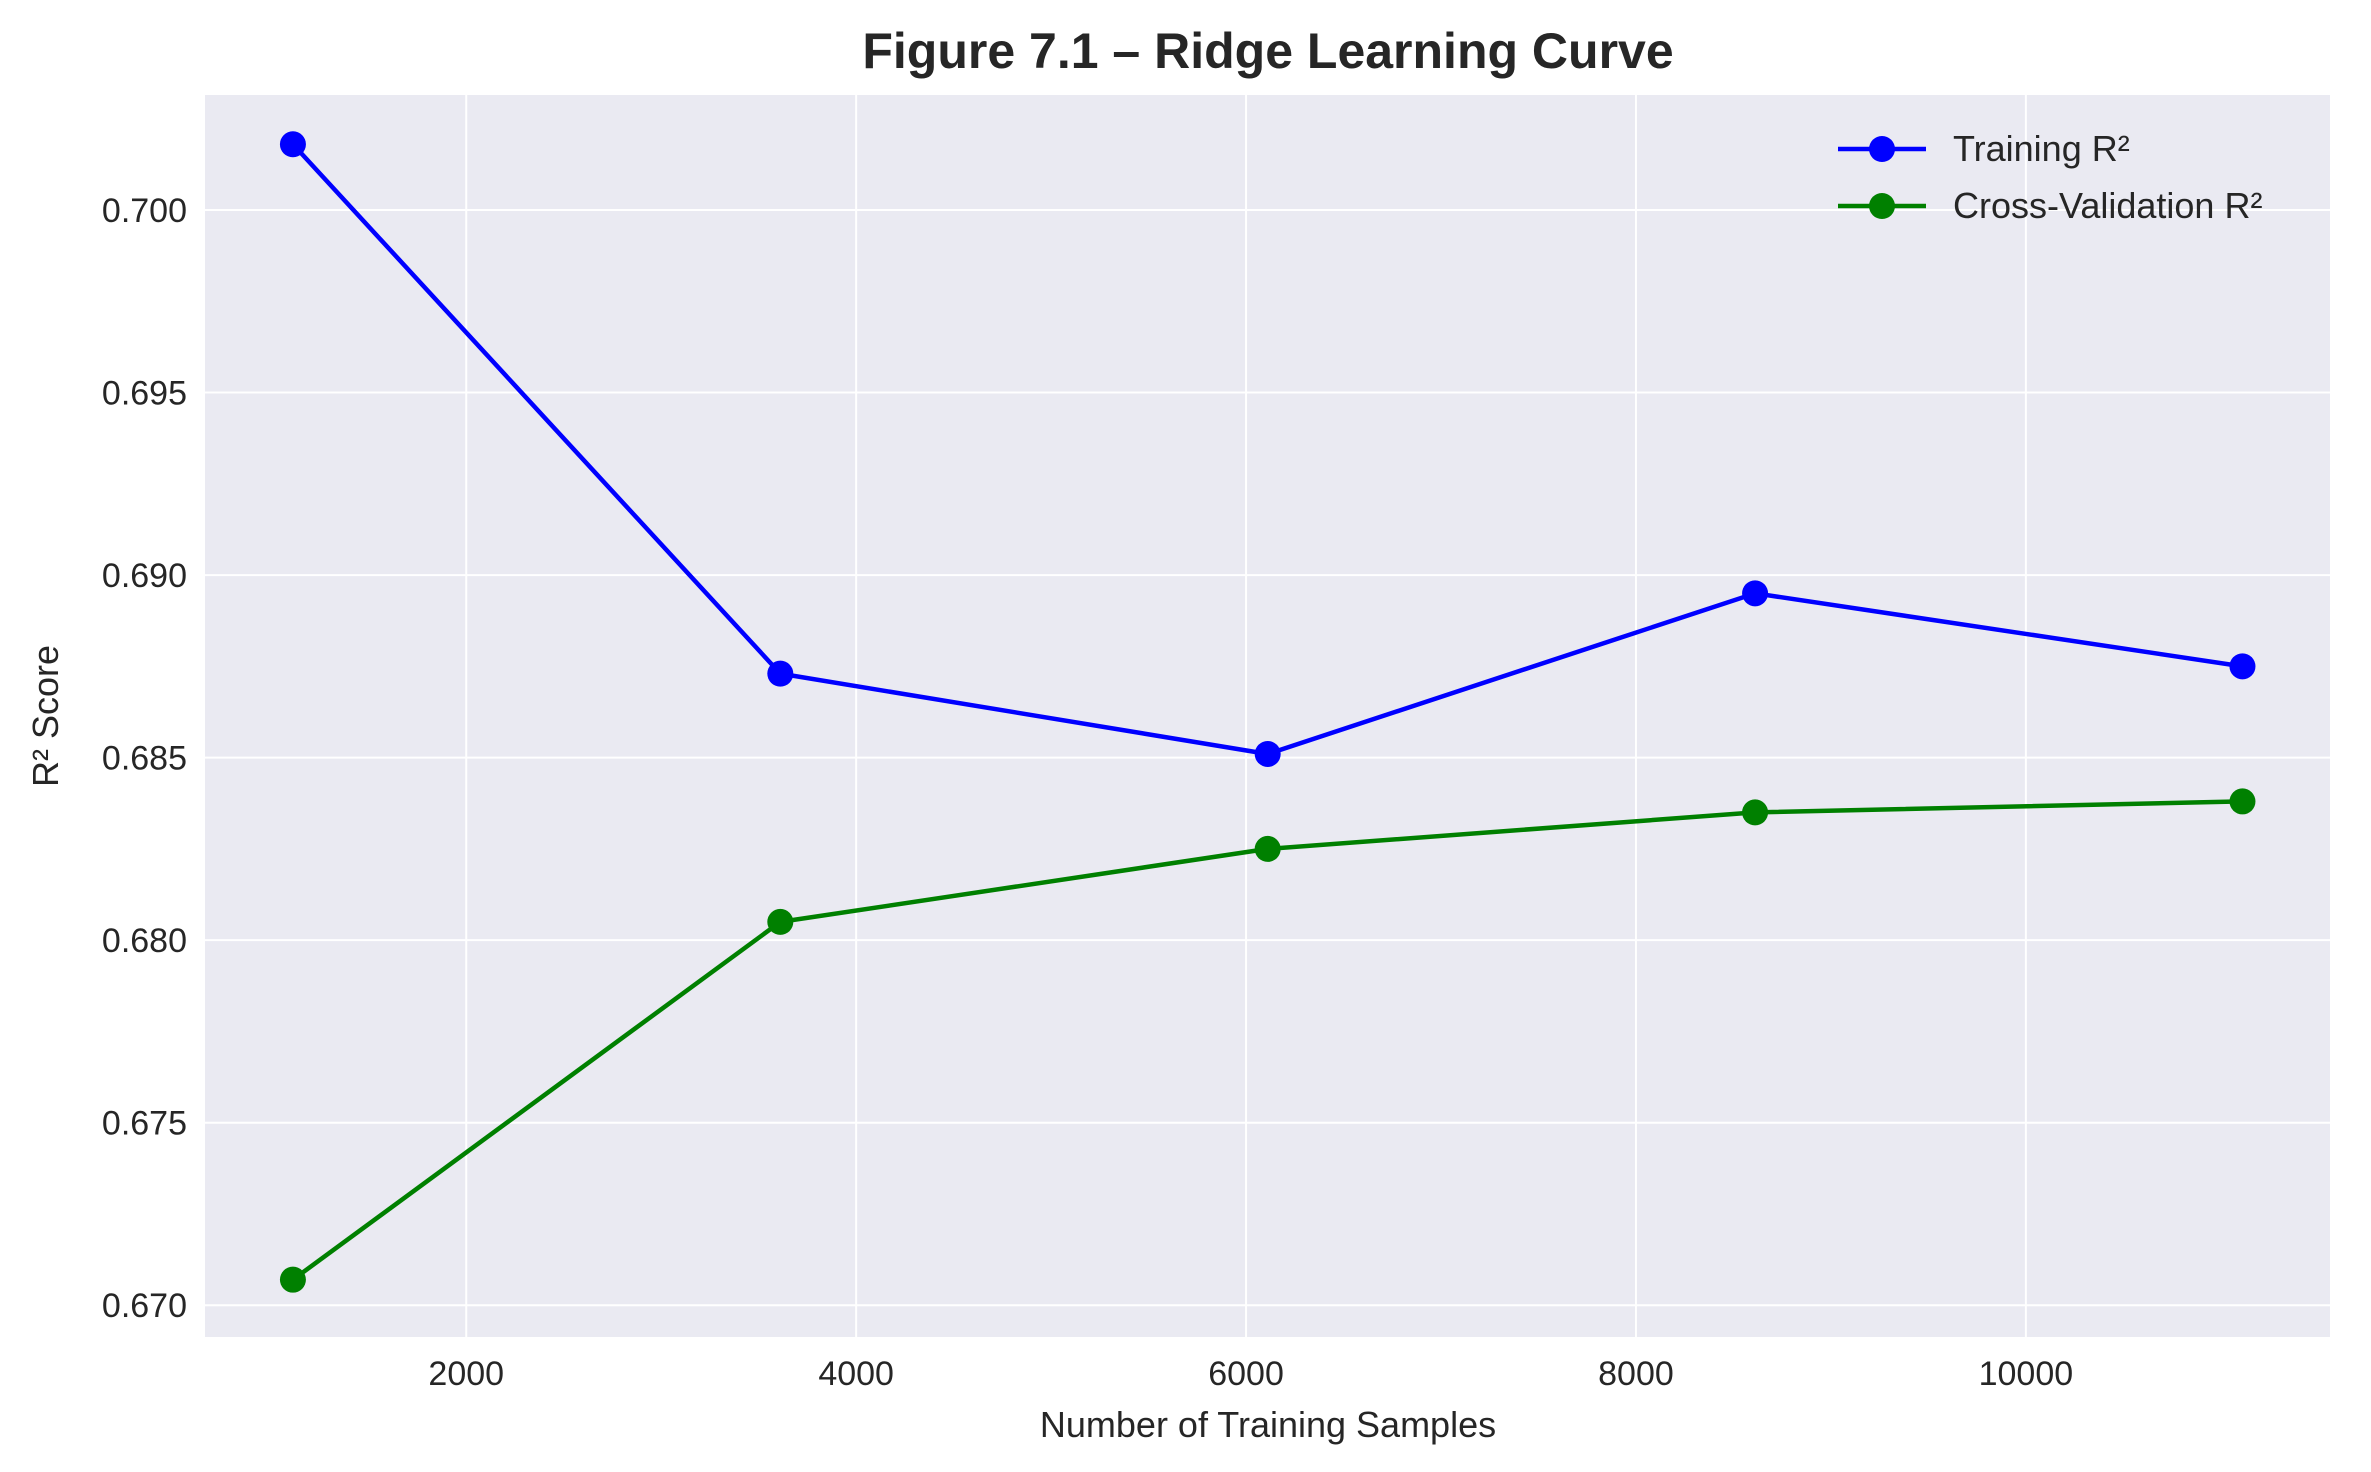 Image resolution: width=2371 pixels, height=1472 pixels. What do you see at coordinates (466, 1374) in the screenshot?
I see `x-tick-label: 2000` at bounding box center [466, 1374].